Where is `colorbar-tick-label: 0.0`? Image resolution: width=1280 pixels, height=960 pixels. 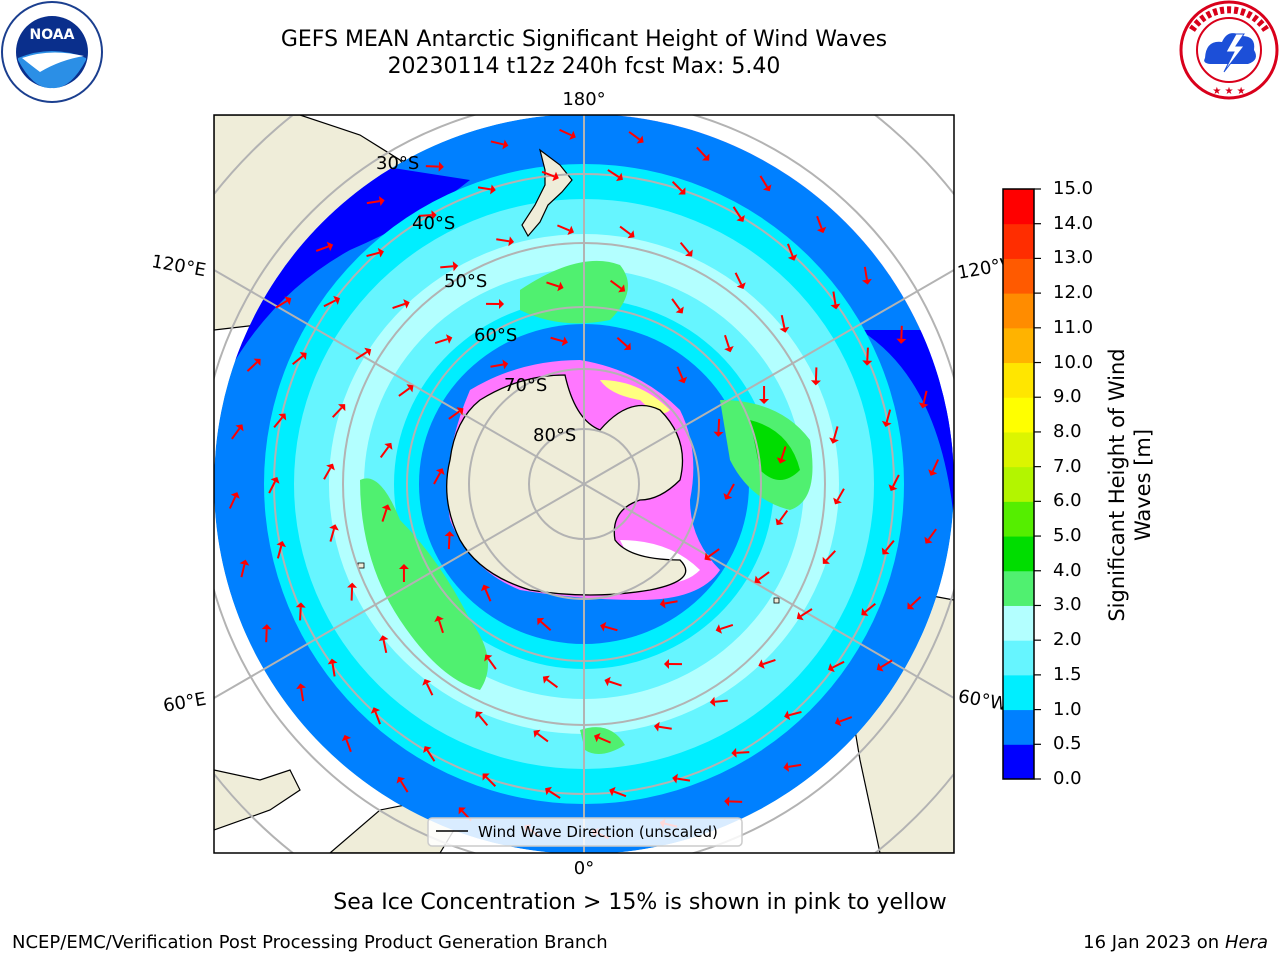 colorbar-tick-label: 0.0 is located at coordinates (1067, 778).